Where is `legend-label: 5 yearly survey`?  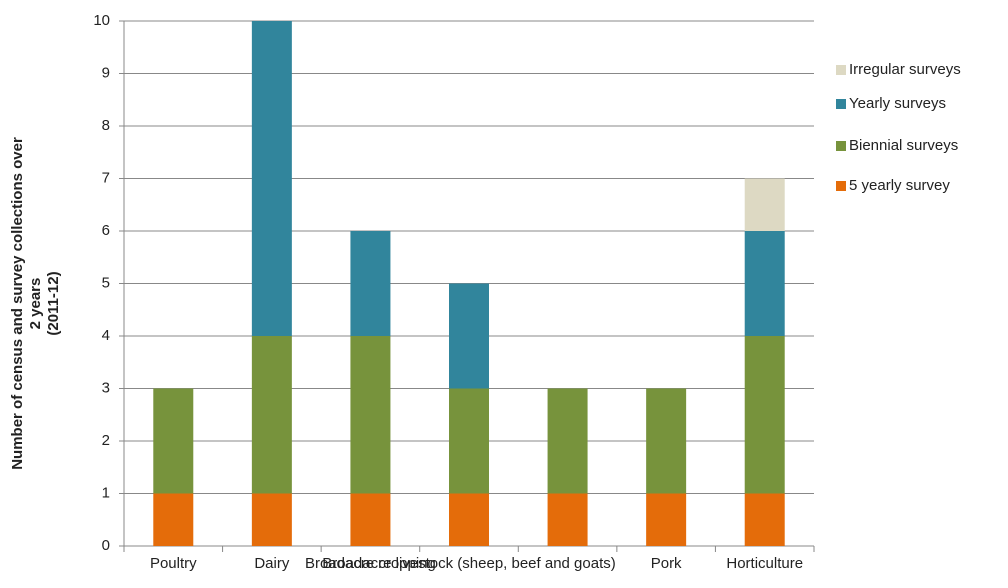
legend-label: 5 yearly survey is located at coordinates (899, 185).